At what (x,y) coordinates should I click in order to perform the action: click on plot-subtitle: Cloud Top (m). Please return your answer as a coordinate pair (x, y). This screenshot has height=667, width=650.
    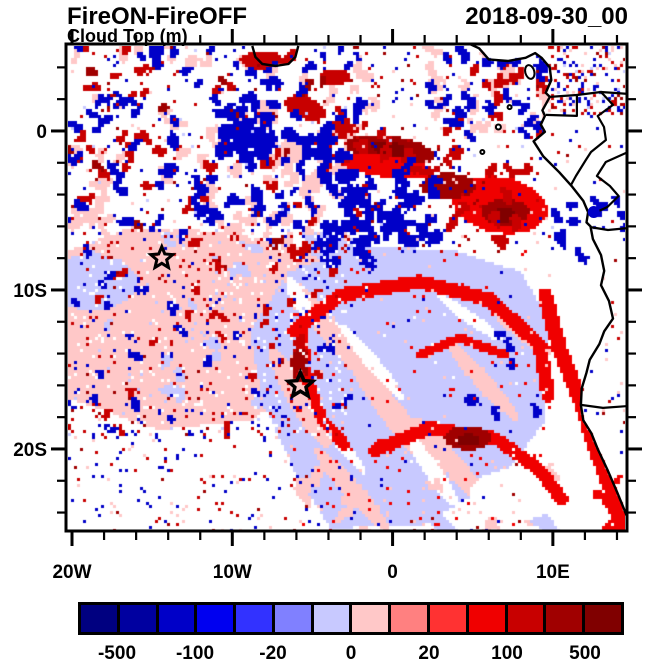
    Looking at the image, I should click on (127, 36).